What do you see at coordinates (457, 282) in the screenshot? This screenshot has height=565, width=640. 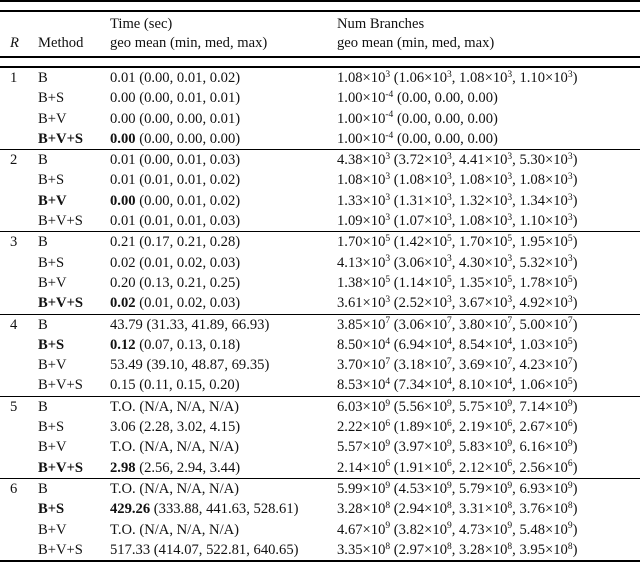 I see `branches-cell: 1.38×105 (1.14×105, 1.35×105, 1.78×105)` at bounding box center [457, 282].